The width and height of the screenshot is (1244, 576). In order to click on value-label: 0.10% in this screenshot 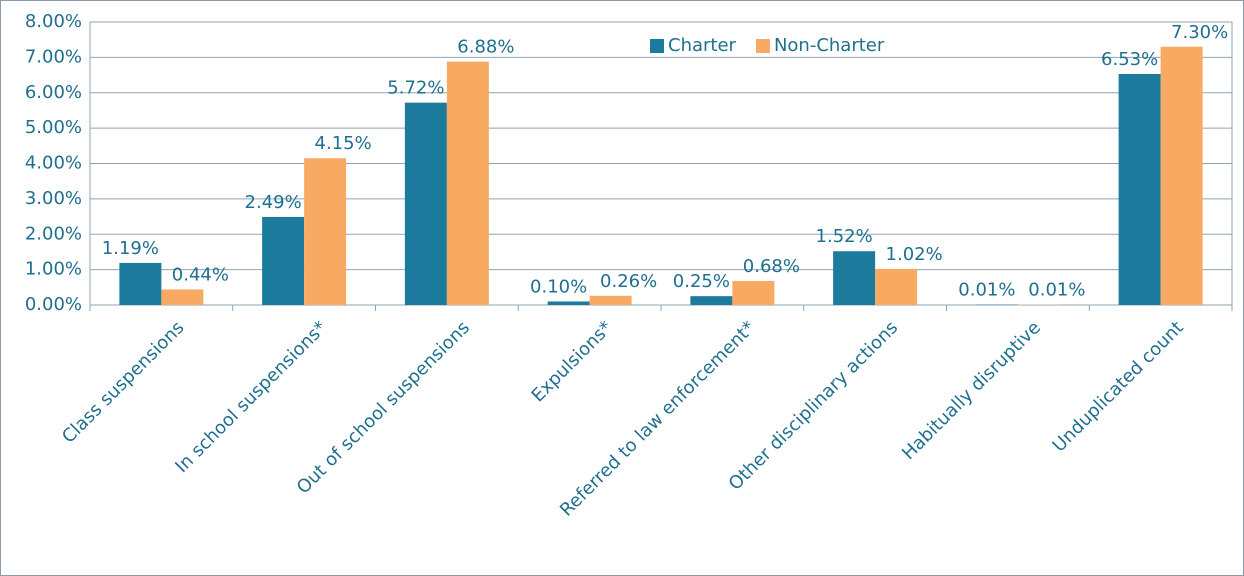, I will do `click(558, 286)`.